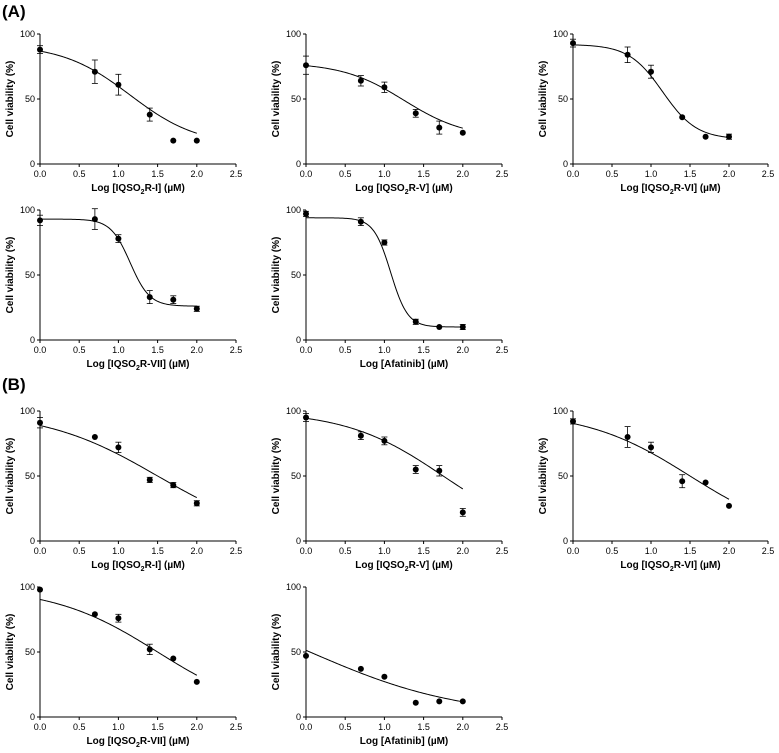 The width and height of the screenshot is (779, 753). What do you see at coordinates (404, 364) in the screenshot?
I see `x-axis-title: Log [Afatinib] (µM)` at bounding box center [404, 364].